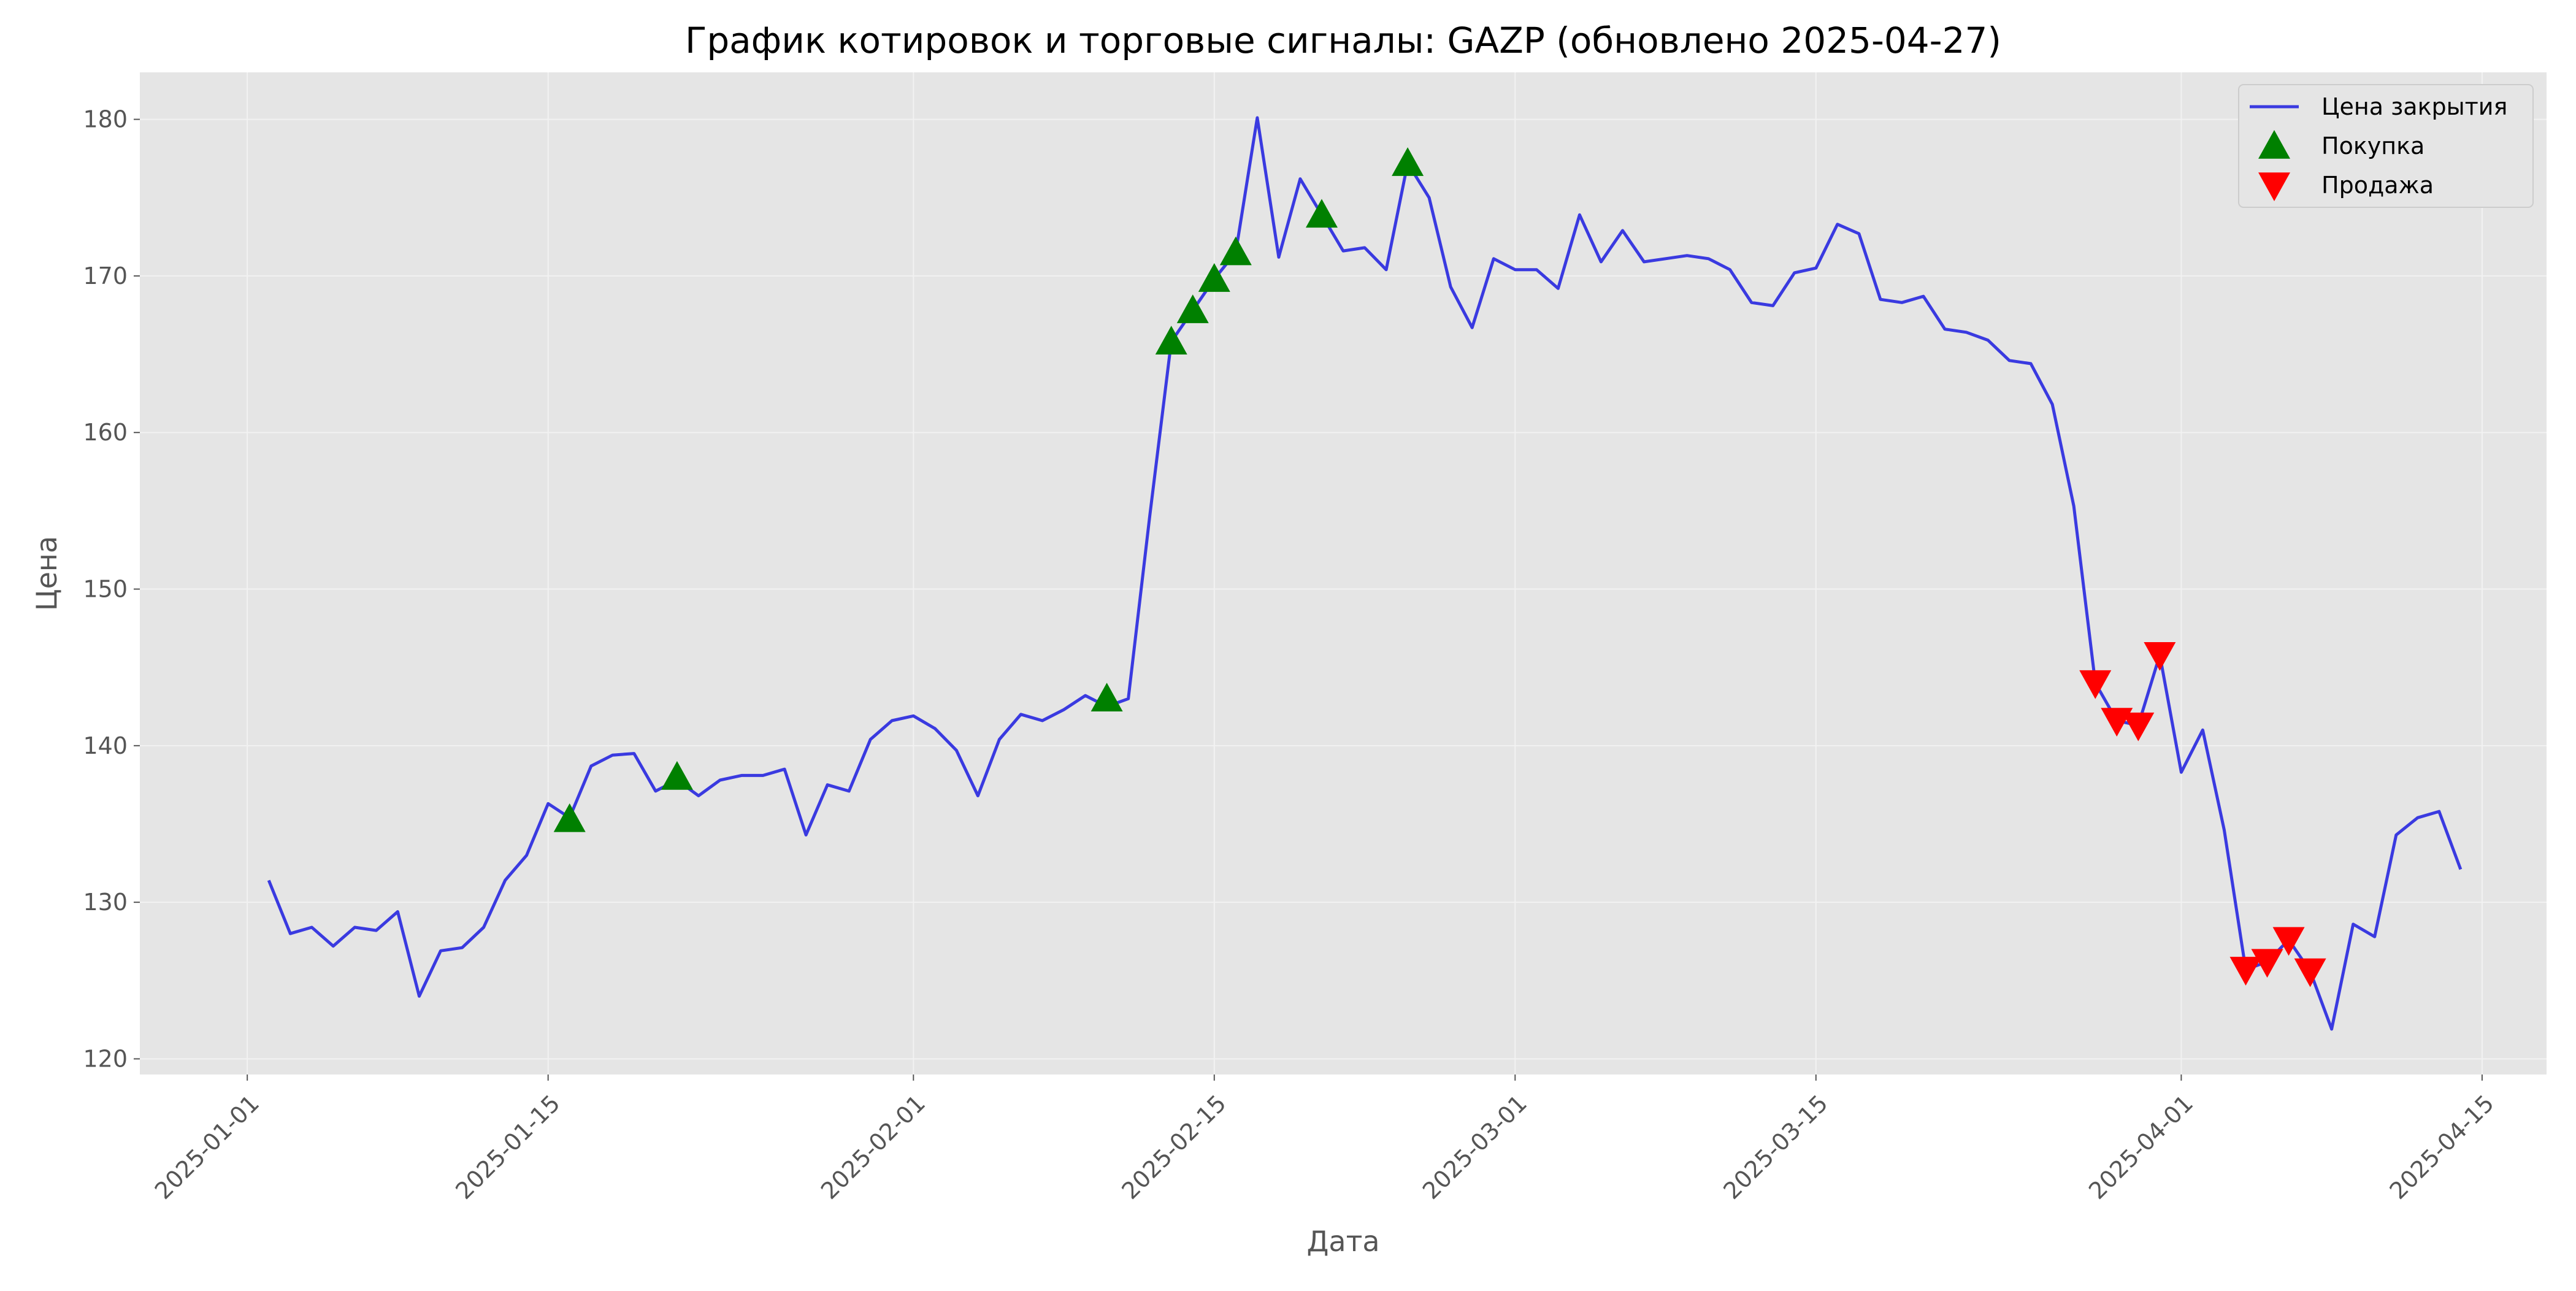 The width and height of the screenshot is (2576, 1291). What do you see at coordinates (105, 432) in the screenshot?
I see `y-tick-label: 160` at bounding box center [105, 432].